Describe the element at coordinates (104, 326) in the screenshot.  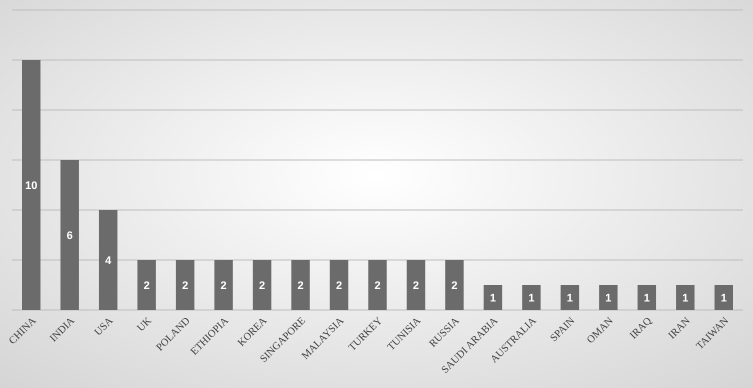
I see `x-tick-label: USA` at that location.